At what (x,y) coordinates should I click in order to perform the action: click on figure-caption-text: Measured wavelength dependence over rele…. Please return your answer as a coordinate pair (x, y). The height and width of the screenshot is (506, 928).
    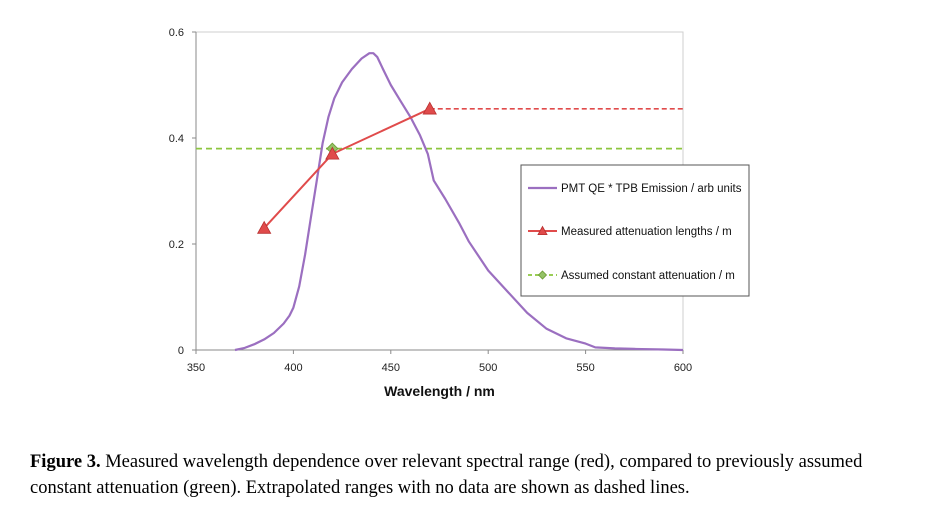
    Looking at the image, I should click on (446, 475).